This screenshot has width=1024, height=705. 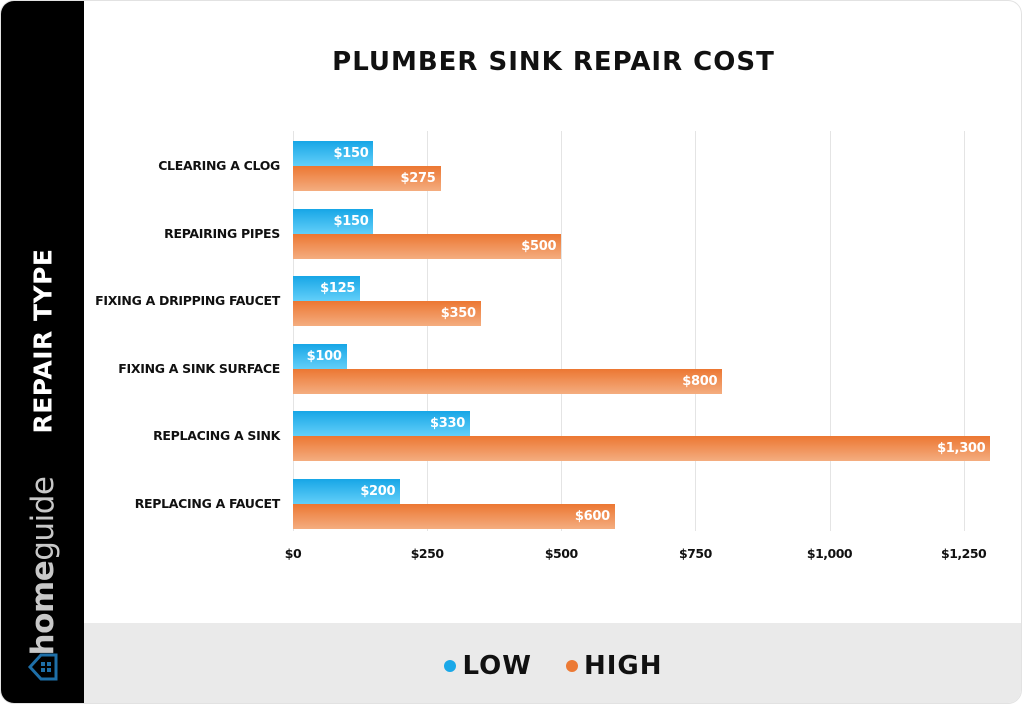 What do you see at coordinates (216, 435) in the screenshot?
I see `category-label: REPLACING A SINK` at bounding box center [216, 435].